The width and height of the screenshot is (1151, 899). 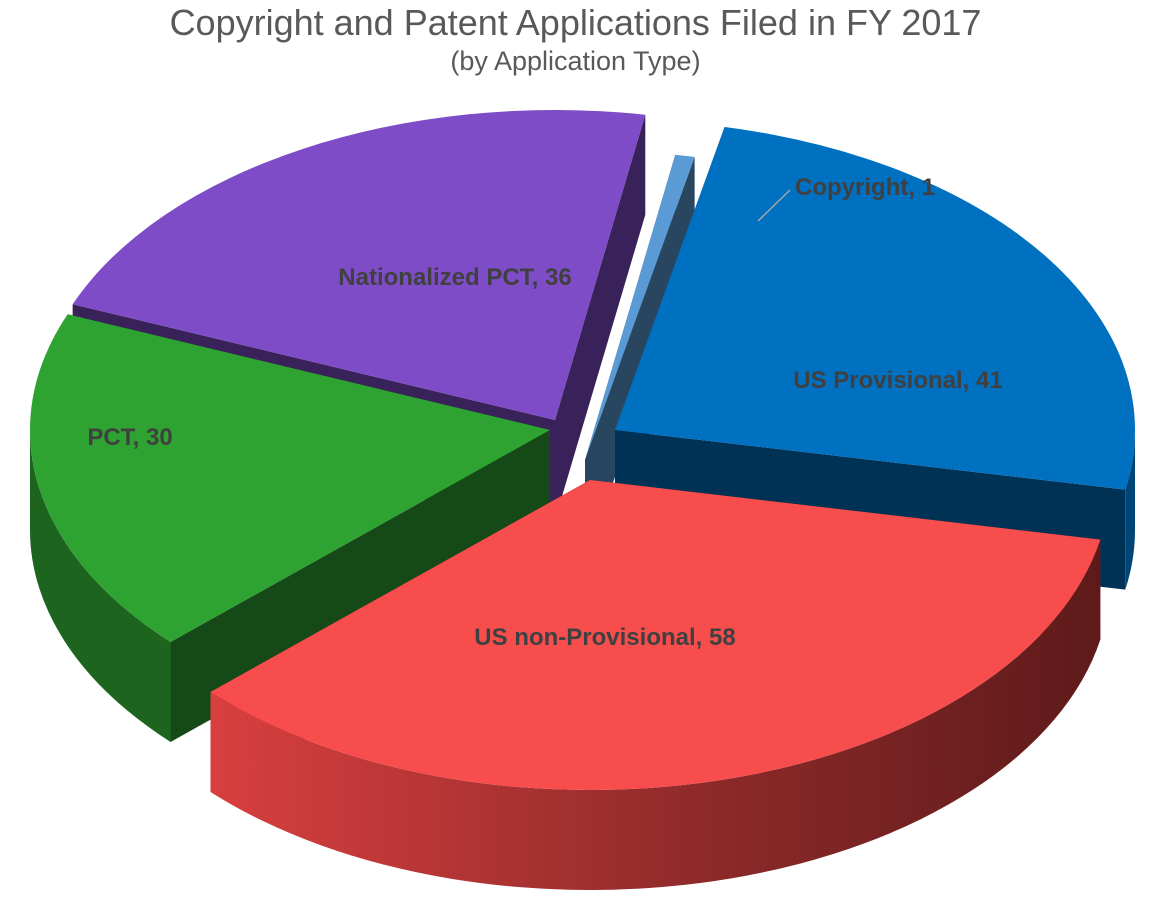 I want to click on copyright-leader-line, so click(x=774, y=205).